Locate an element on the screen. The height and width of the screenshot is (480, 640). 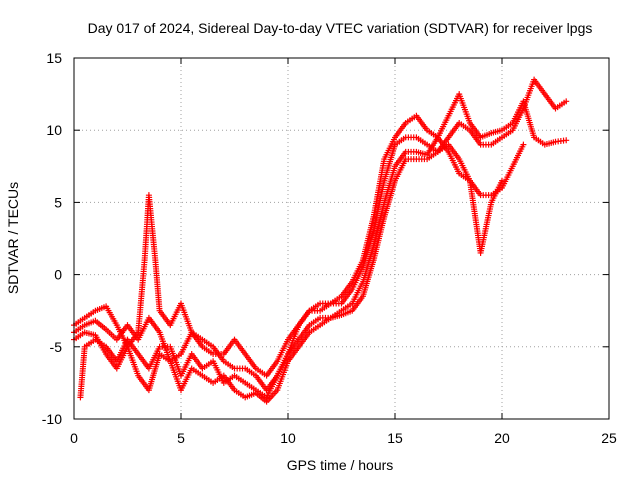
x-tick-labels: 0 5 10 15 20 25 is located at coordinates (343, 438).